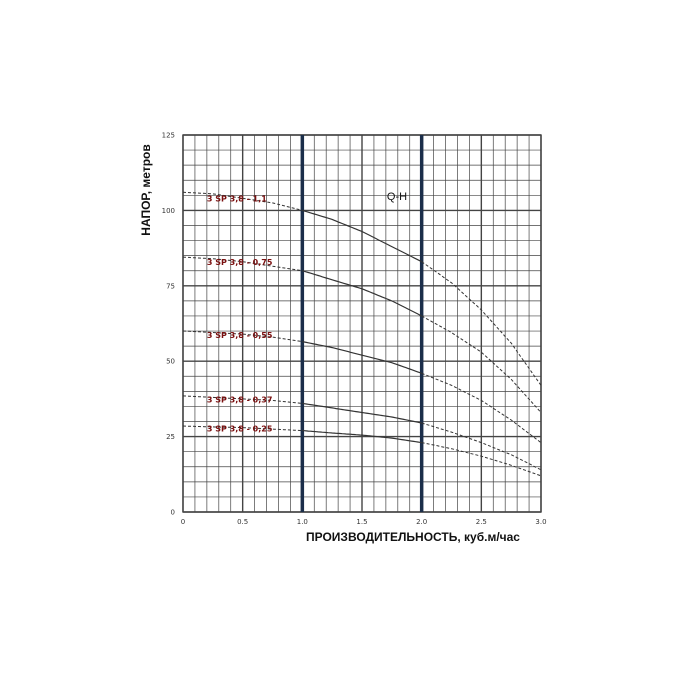 The image size is (680, 680). What do you see at coordinates (481, 522) in the screenshot?
I see `x-tick-label: 2.5` at bounding box center [481, 522].